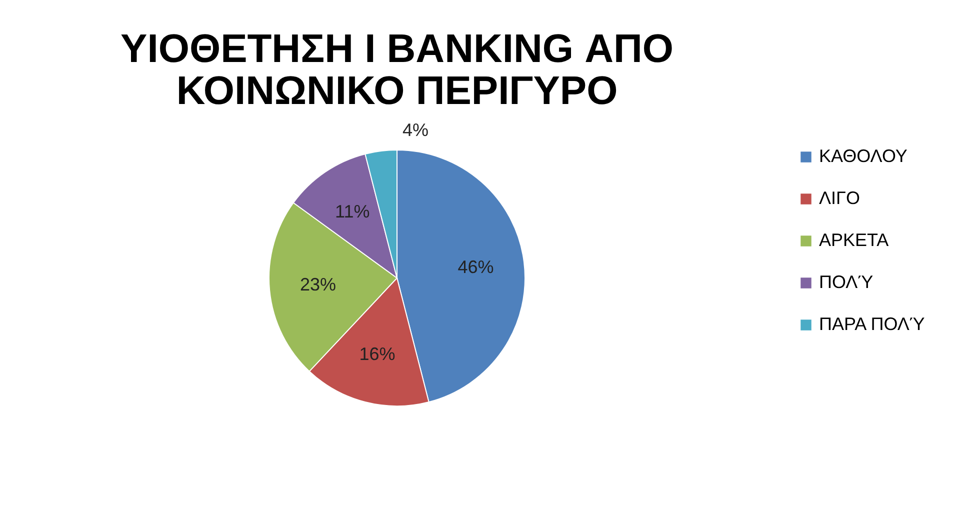  What do you see at coordinates (476, 267) in the screenshot?
I see `data-label: 46%` at bounding box center [476, 267].